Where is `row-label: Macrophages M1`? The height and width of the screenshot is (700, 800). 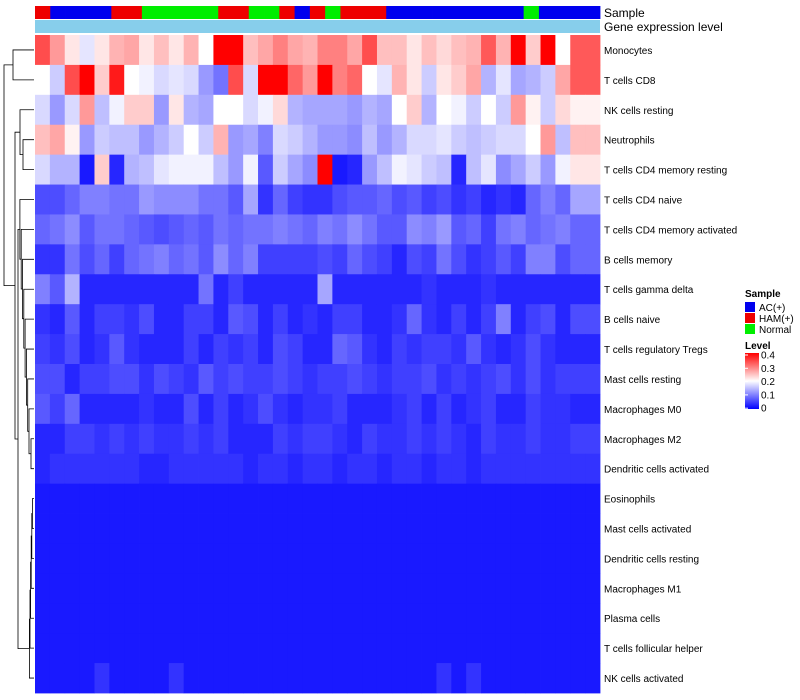
row-label: Macrophages M1 is located at coordinates (643, 589).